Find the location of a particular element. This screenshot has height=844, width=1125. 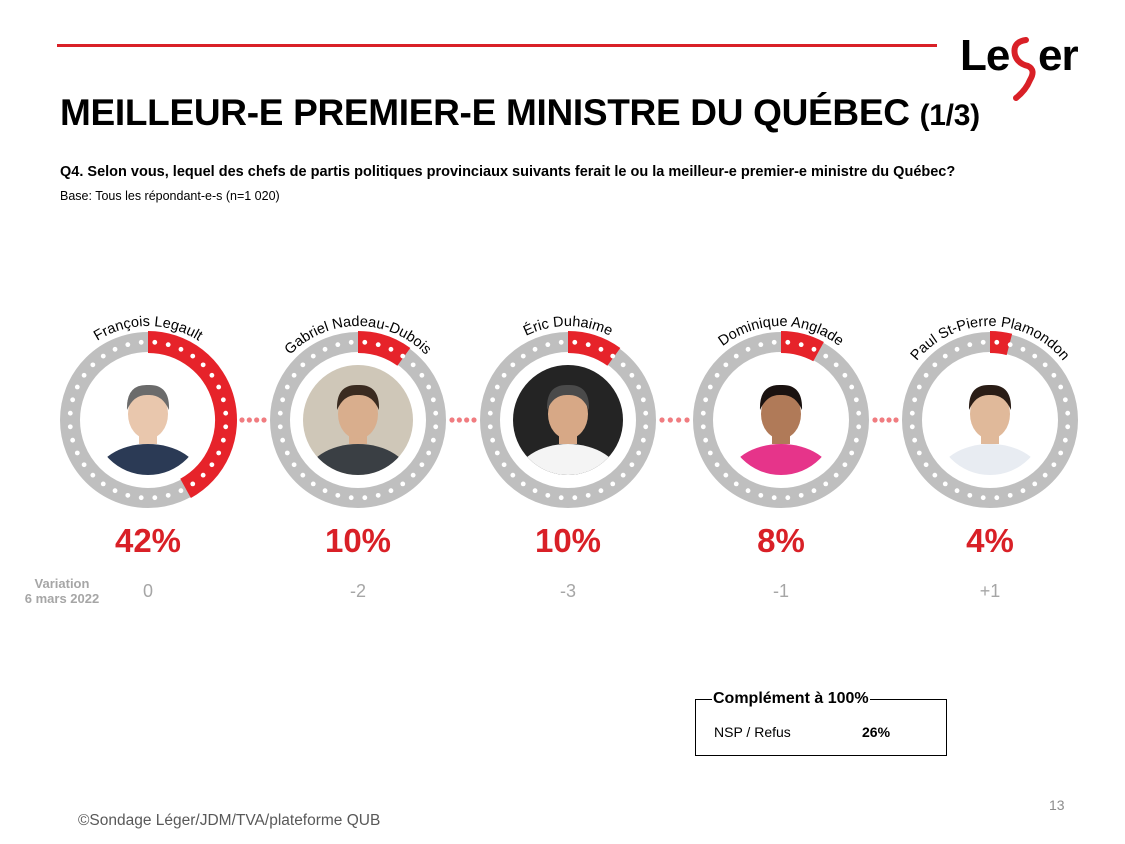

logo-wordmark-le: Le is located at coordinates (984, 55).